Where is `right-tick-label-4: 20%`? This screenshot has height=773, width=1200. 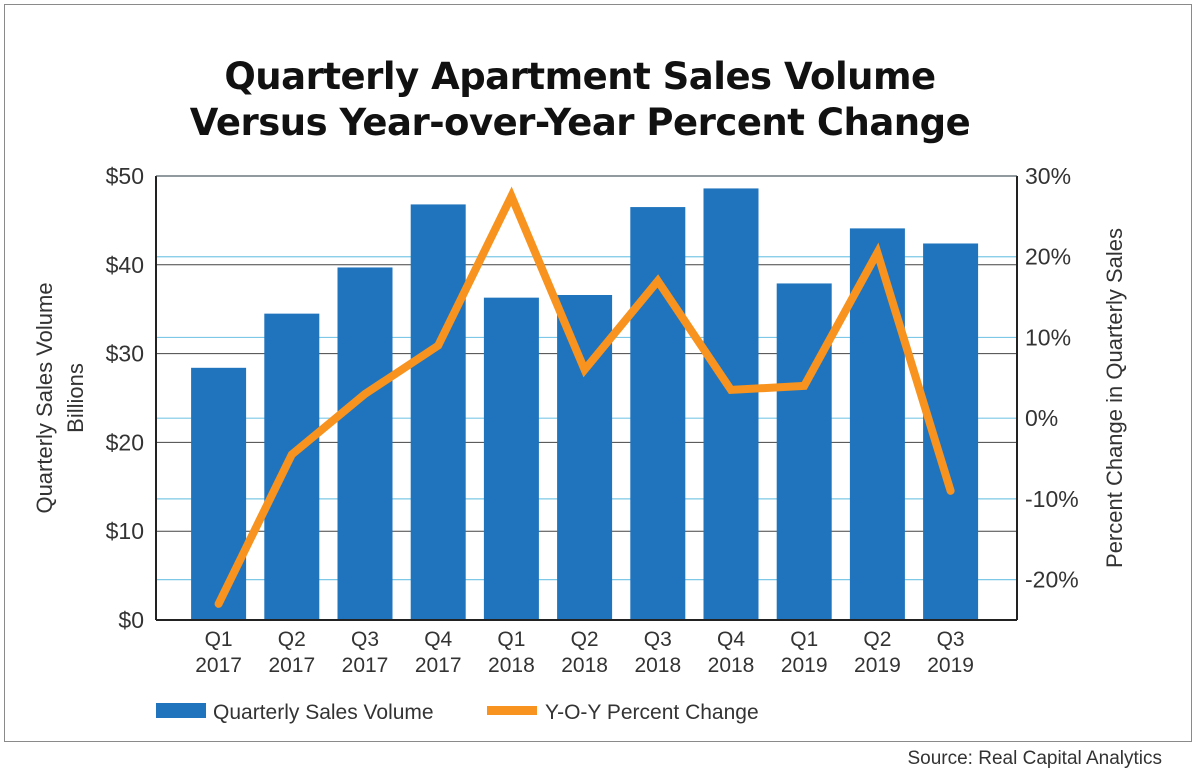
right-tick-label-4: 20% is located at coordinates (1048, 257).